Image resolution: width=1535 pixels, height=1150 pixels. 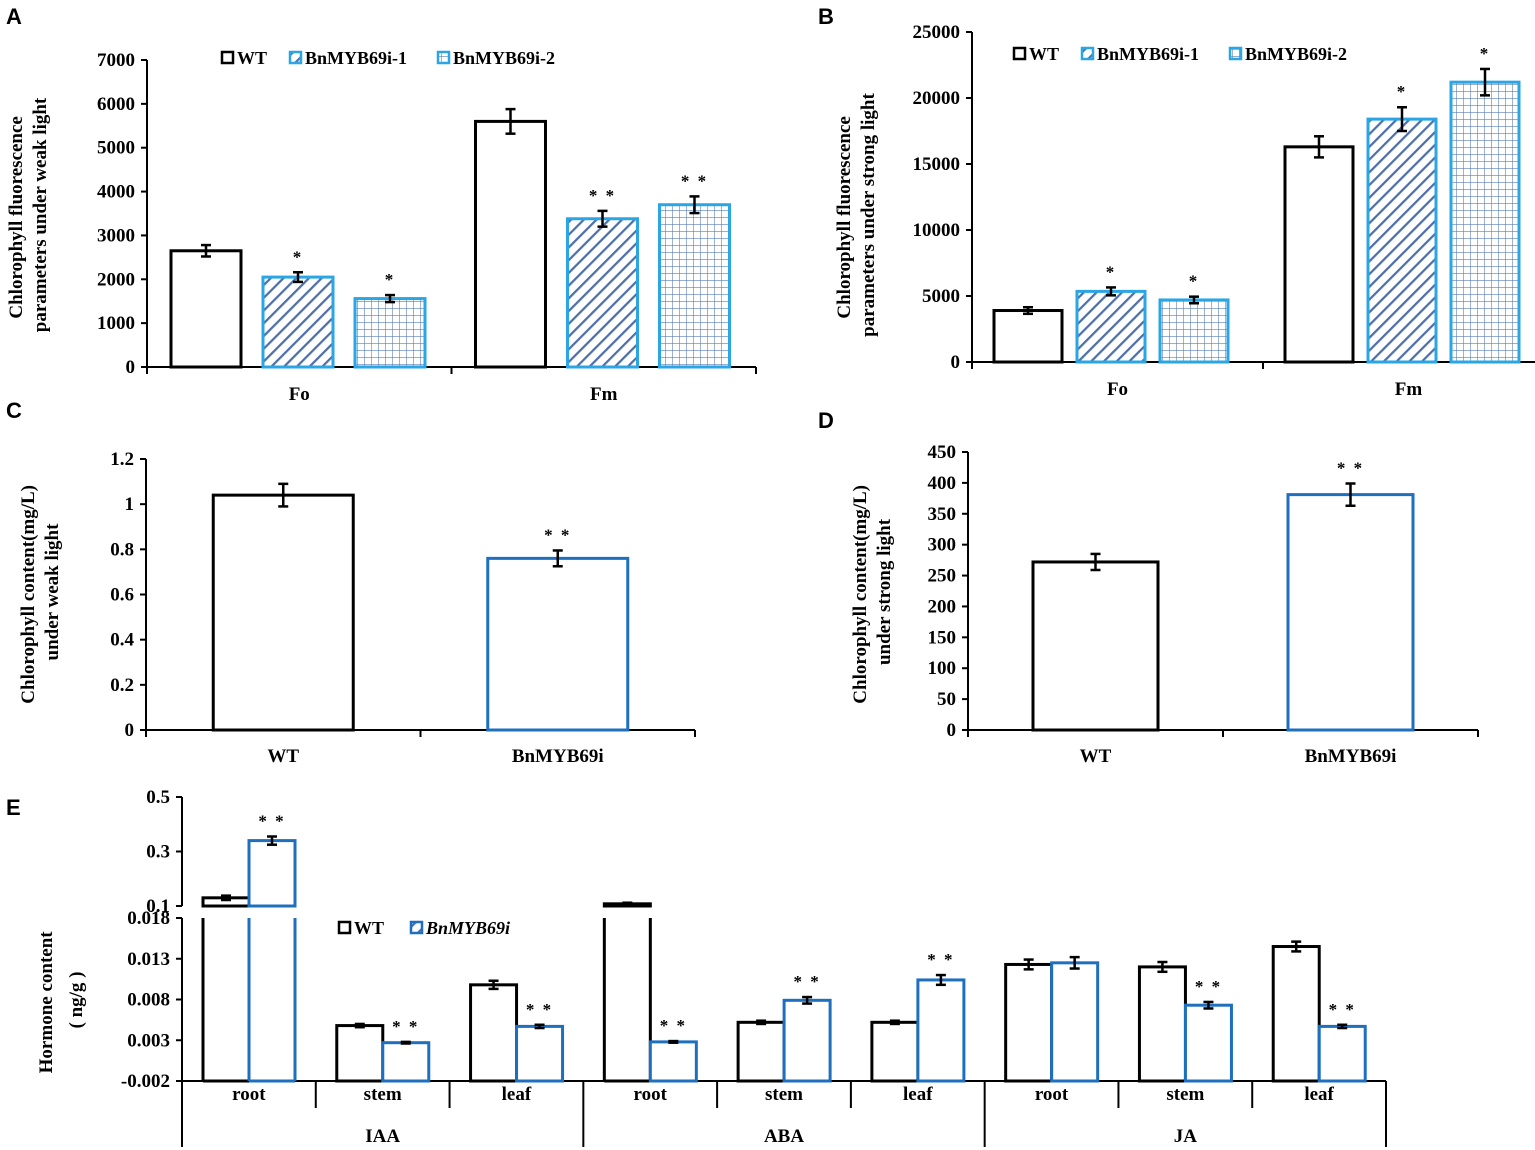 What do you see at coordinates (1148, 54) in the screenshot?
I see `panel-b-legend-label: BnMYB69i-1` at bounding box center [1148, 54].